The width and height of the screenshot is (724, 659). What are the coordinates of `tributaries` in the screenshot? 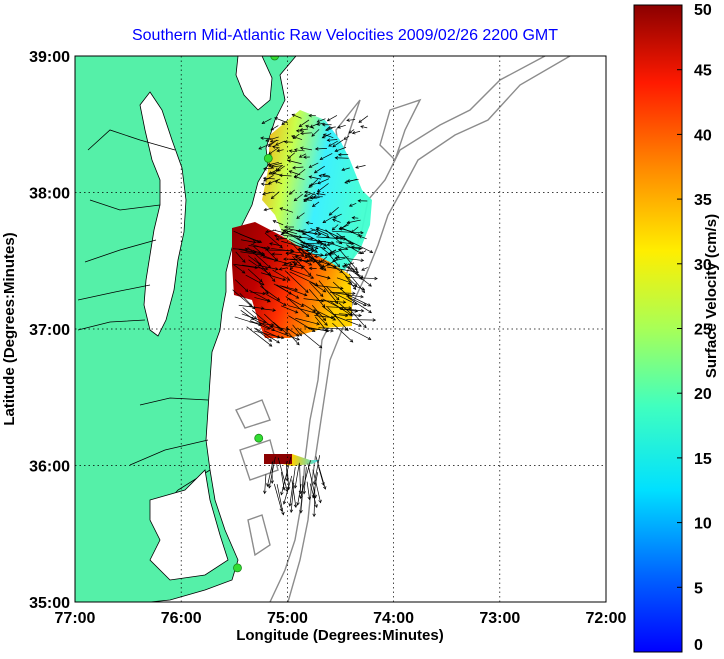 It's located at (144, 320).